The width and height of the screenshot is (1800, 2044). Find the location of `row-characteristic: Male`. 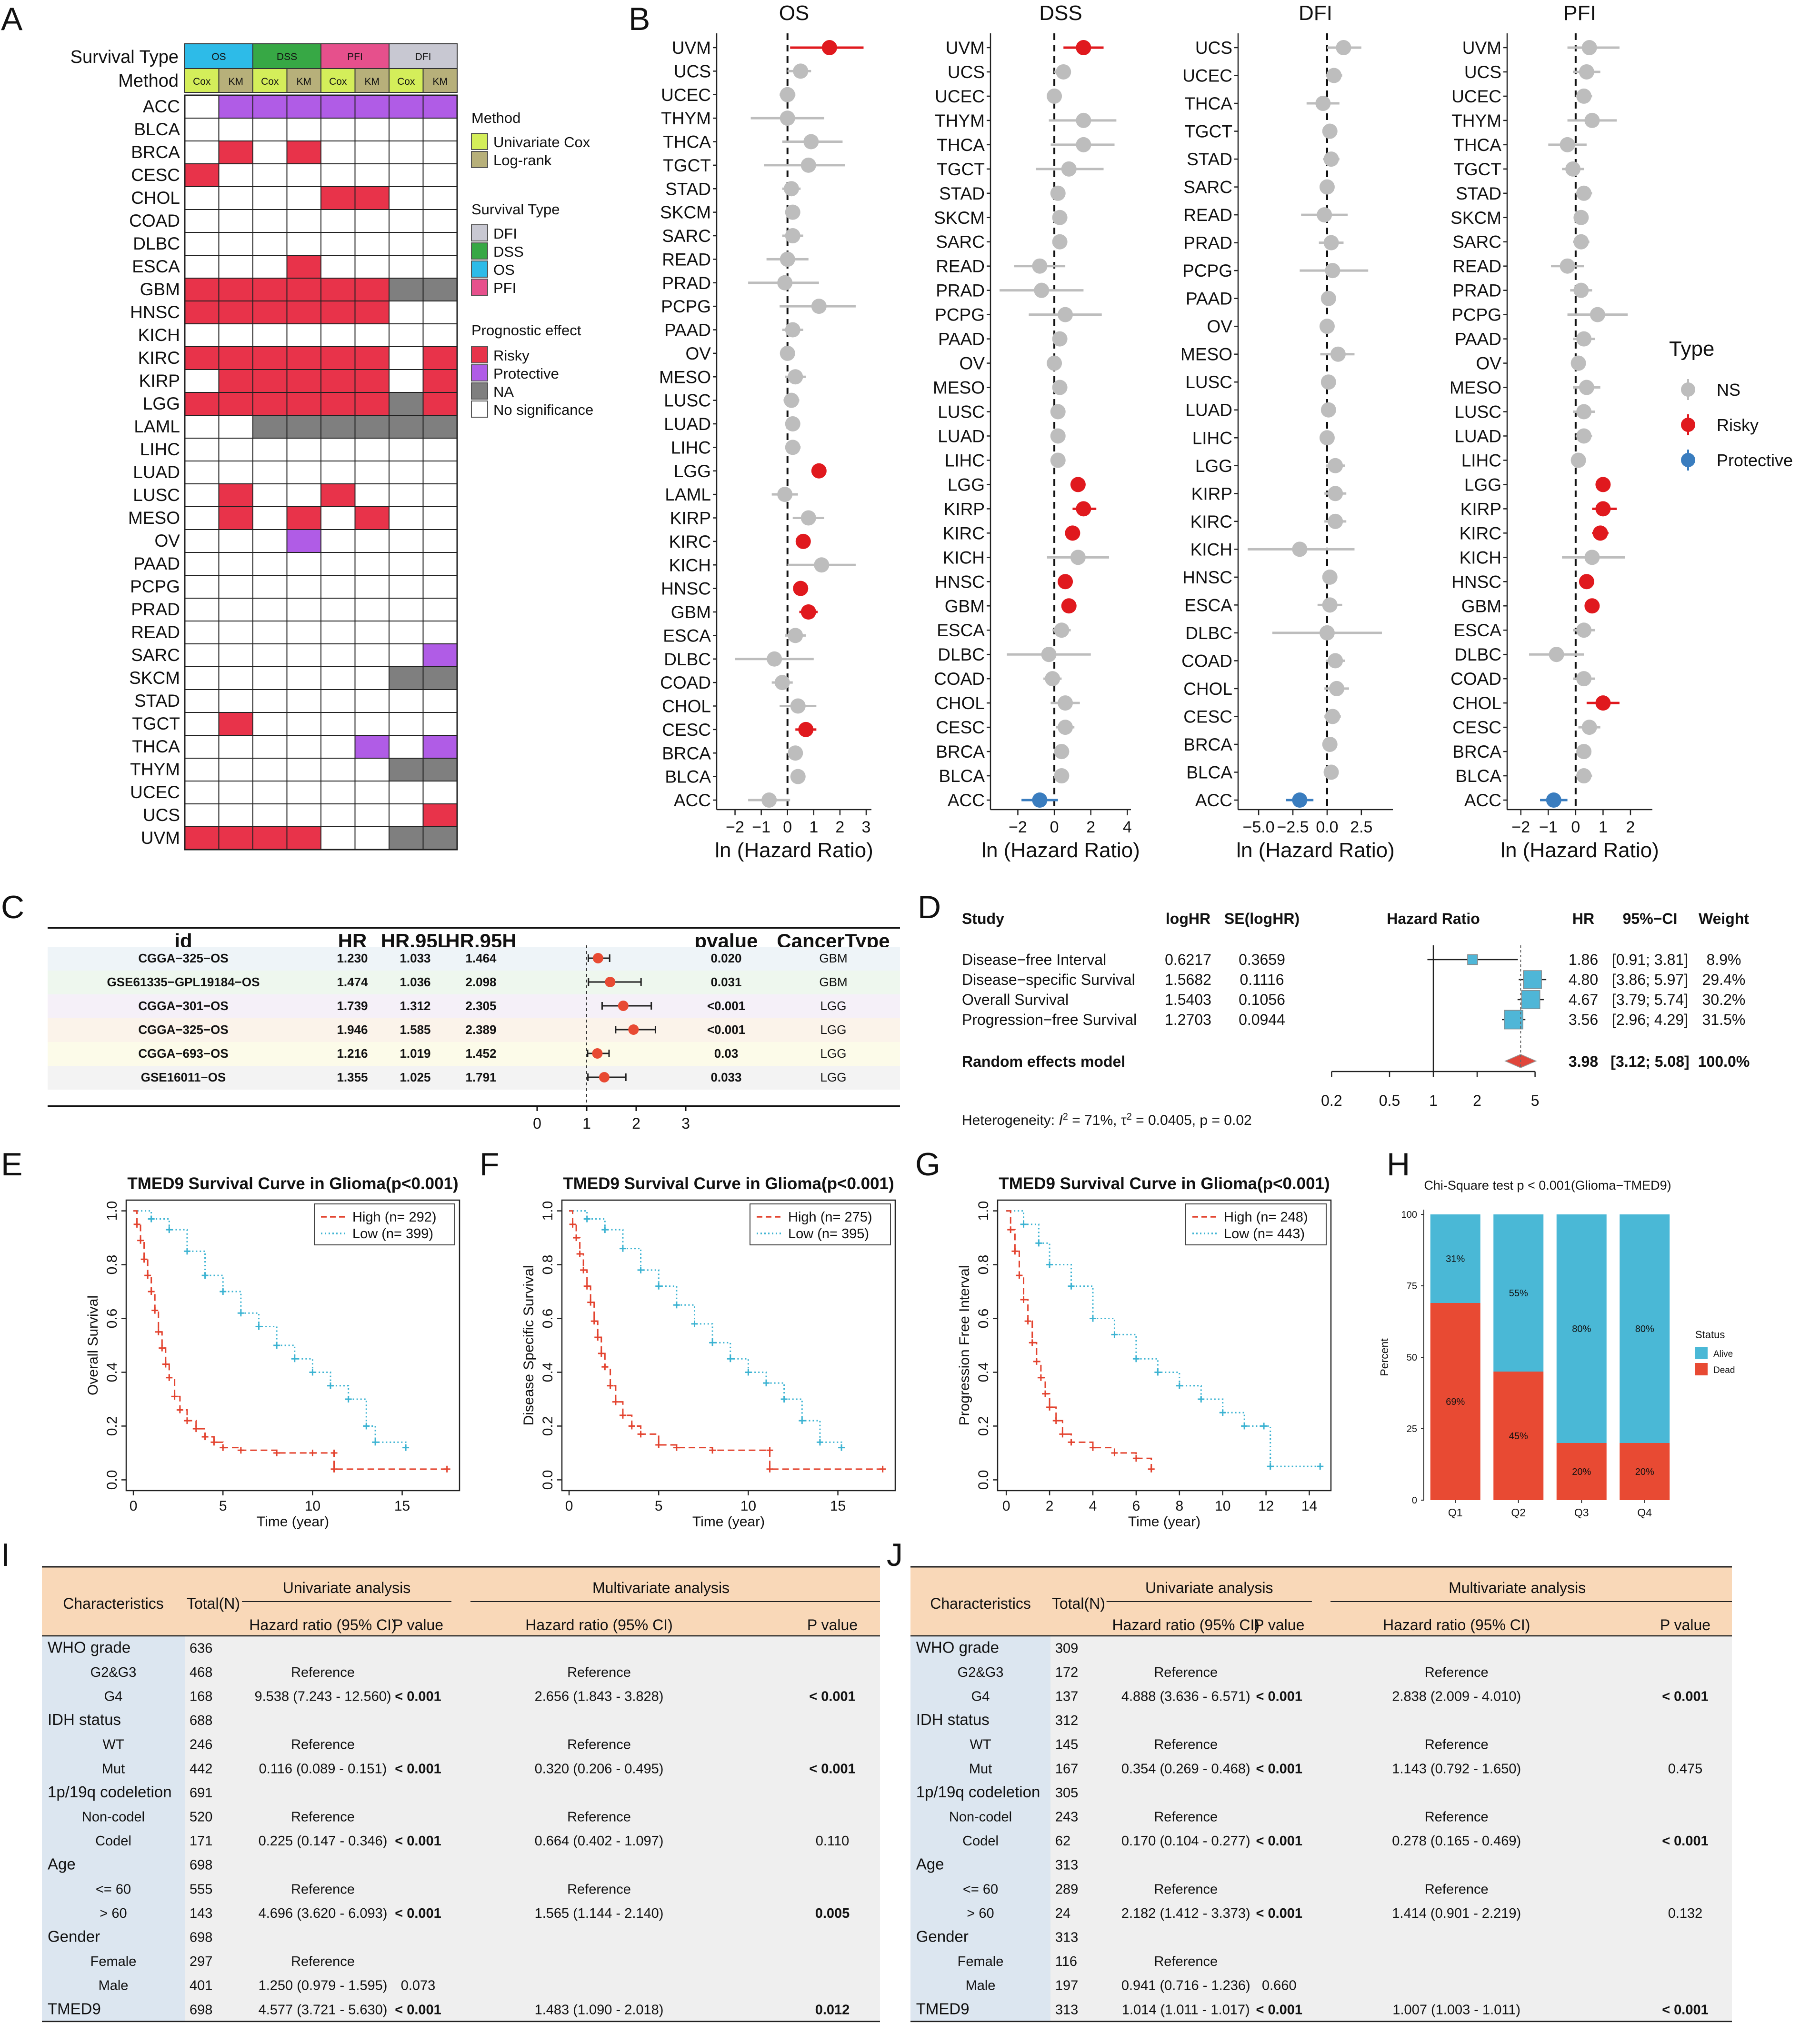

row-characteristic: Male is located at coordinates (981, 1986).